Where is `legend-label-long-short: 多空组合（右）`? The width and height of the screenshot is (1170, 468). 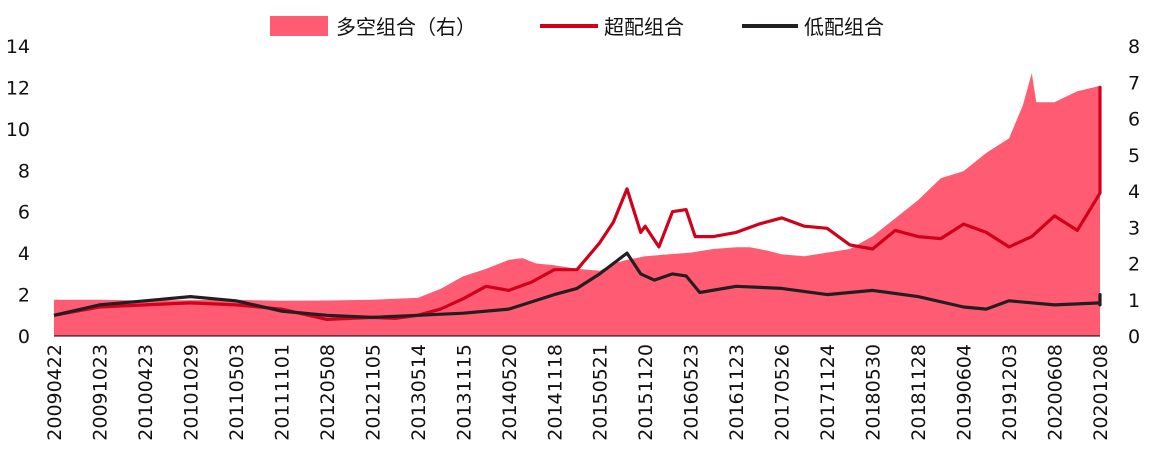 legend-label-long-short: 多空组合（右） is located at coordinates (406, 27).